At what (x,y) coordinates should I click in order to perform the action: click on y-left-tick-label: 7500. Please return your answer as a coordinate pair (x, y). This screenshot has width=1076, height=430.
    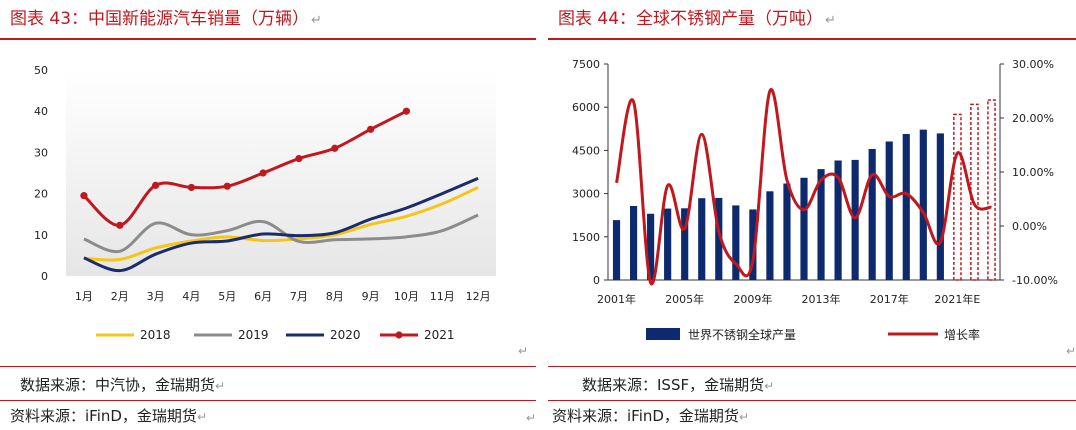
    Looking at the image, I should click on (586, 64).